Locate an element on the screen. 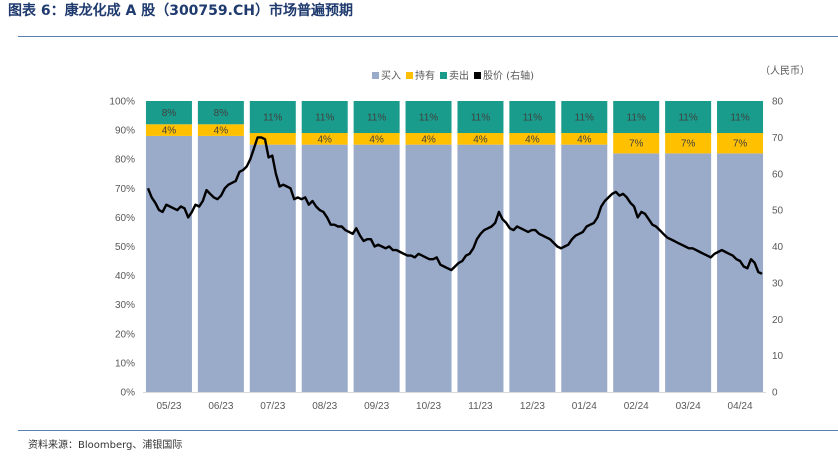 This screenshot has width=838, height=456. source-note: 资料来源：Bloomberg、浦银国际 is located at coordinates (105, 445).